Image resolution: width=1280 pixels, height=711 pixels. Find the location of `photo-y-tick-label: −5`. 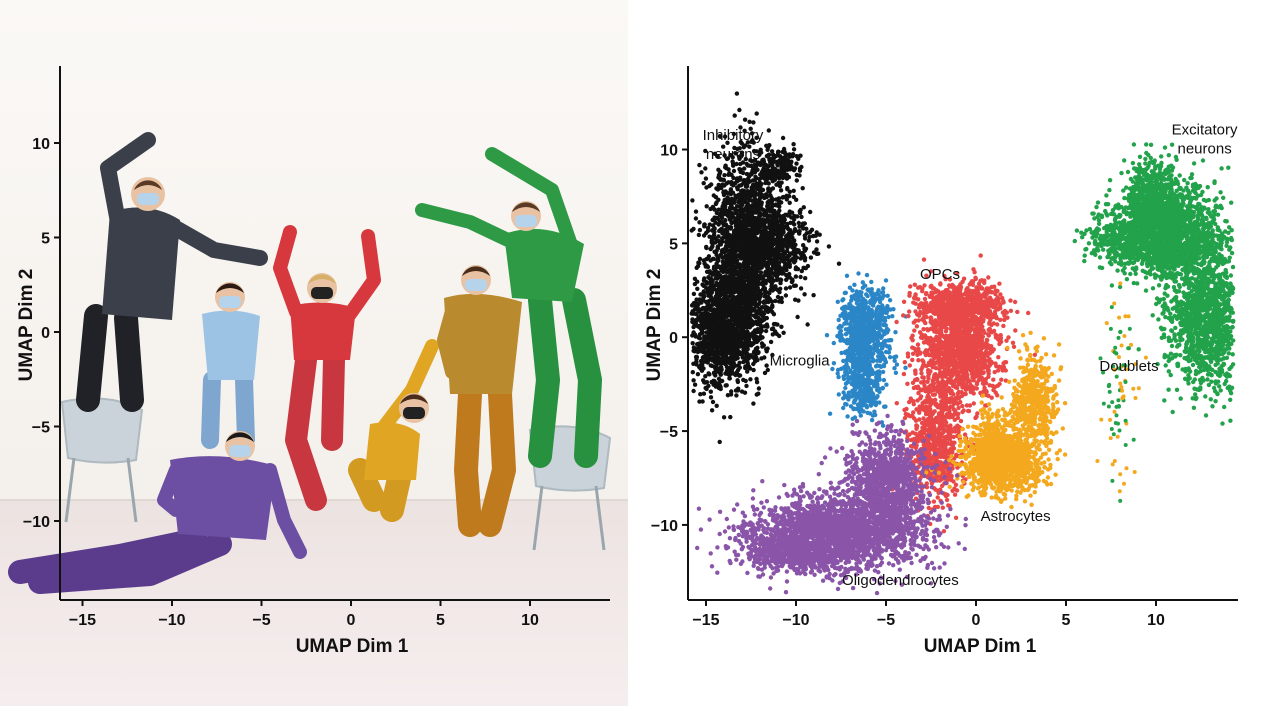

photo-y-tick-label: −5 is located at coordinates (41, 428).